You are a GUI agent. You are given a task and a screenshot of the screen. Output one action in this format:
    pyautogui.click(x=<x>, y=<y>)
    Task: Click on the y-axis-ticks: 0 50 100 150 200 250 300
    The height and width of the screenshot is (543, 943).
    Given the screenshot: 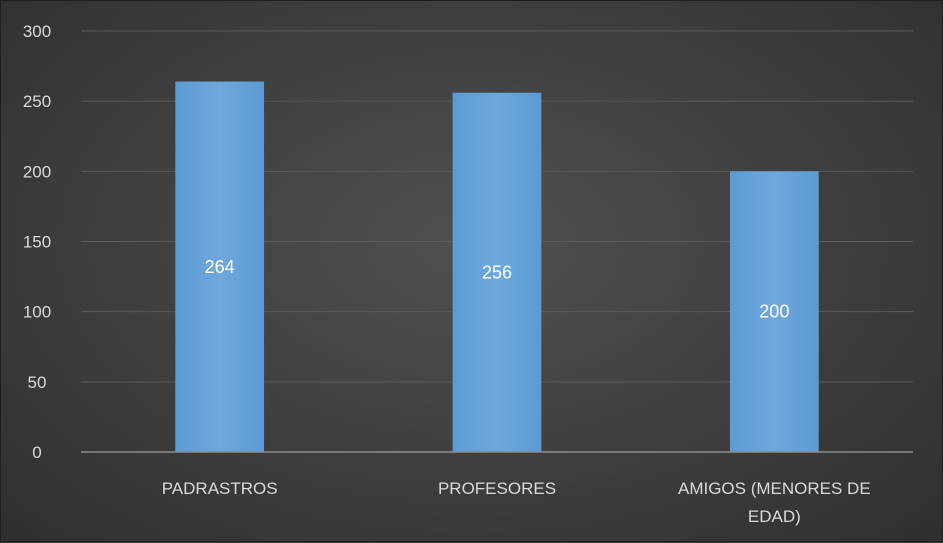 What is the action you would take?
    pyautogui.click(x=37, y=242)
    